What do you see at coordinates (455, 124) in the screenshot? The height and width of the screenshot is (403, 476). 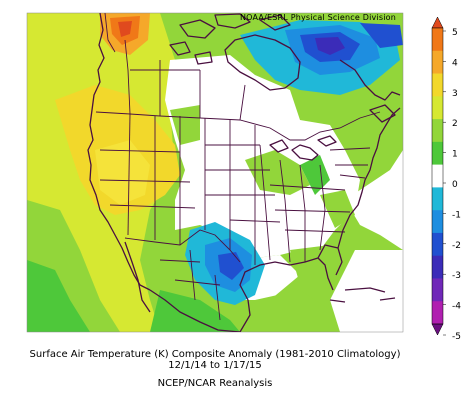 I see `colorbar-label: 2` at bounding box center [455, 124].